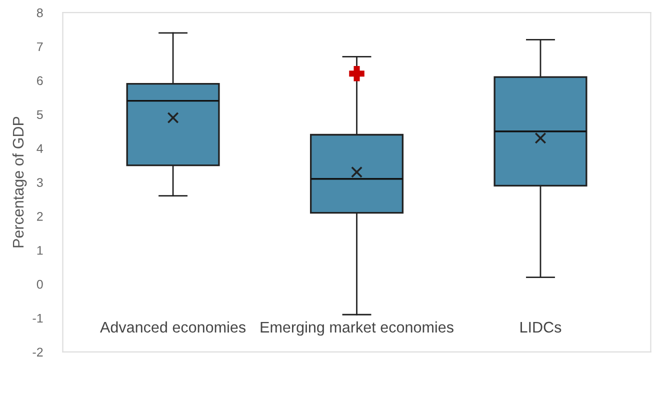  What do you see at coordinates (39, 13) in the screenshot?
I see `y-tick-label: 8` at bounding box center [39, 13].